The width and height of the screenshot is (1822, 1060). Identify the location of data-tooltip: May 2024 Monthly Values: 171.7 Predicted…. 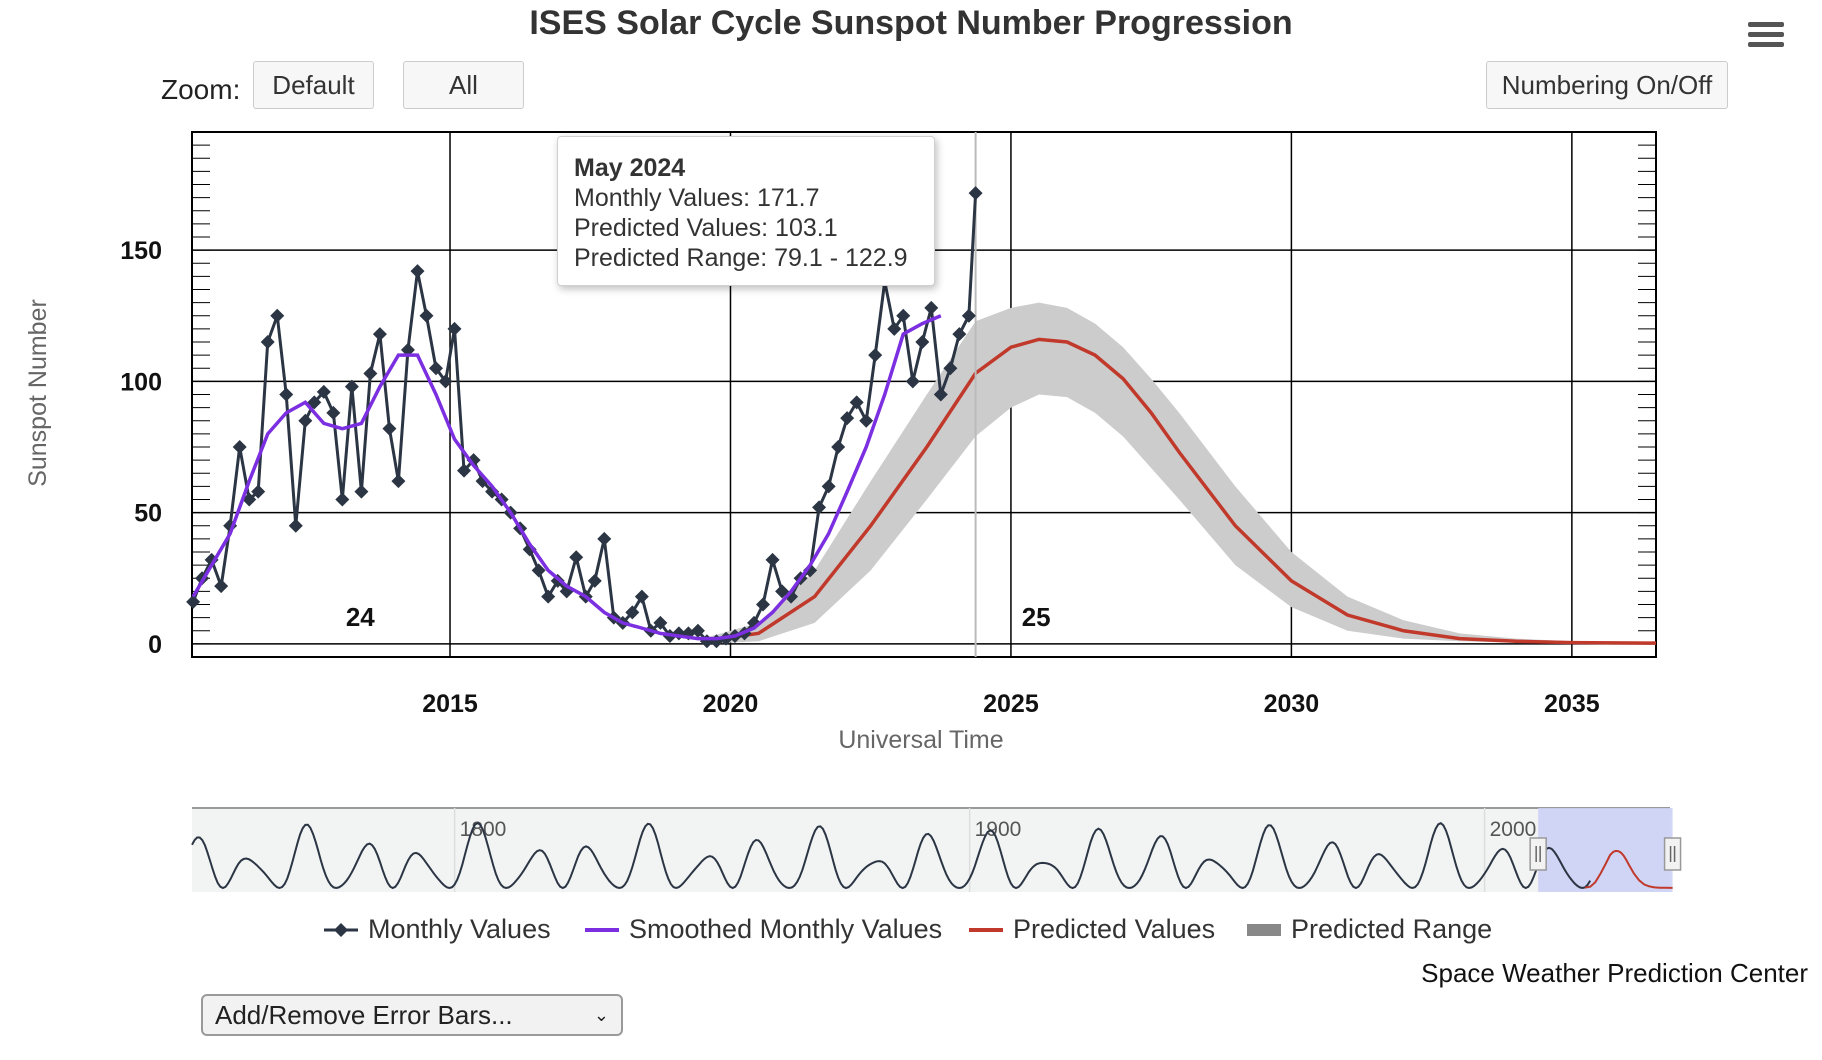
(746, 211).